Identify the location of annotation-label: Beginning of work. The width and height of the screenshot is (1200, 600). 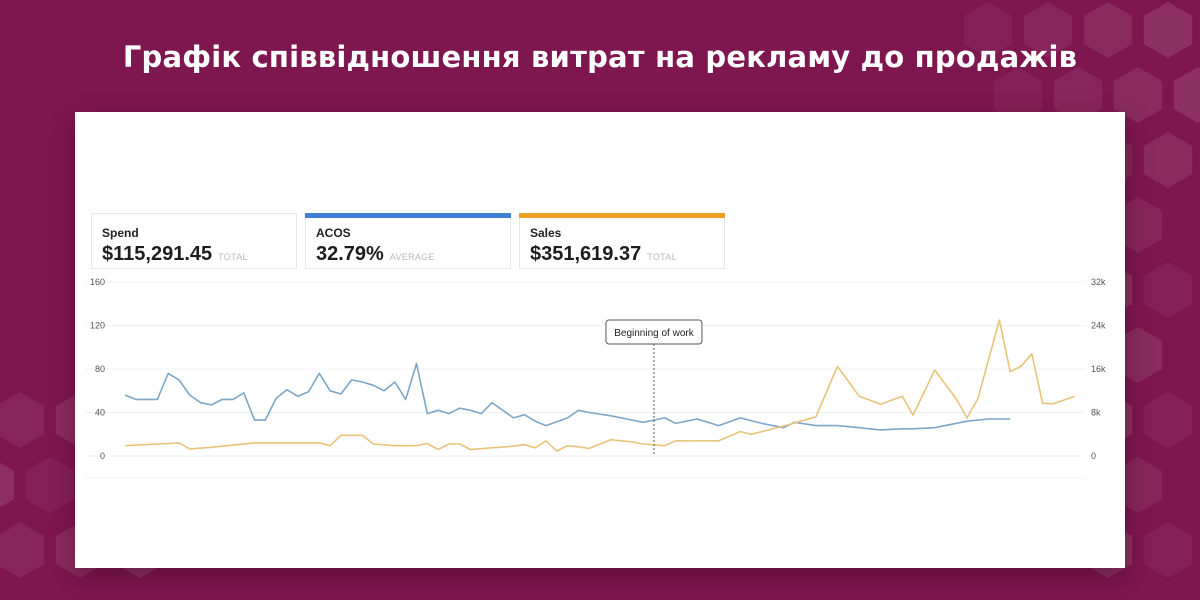
(654, 333).